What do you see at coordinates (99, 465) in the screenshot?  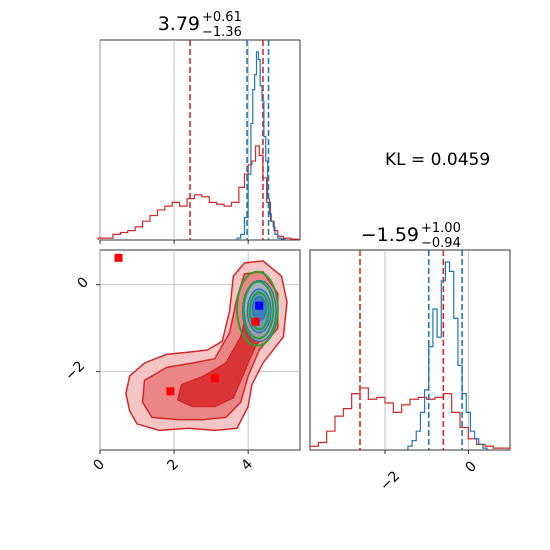 I see `joint-xtick-label-0: 0` at bounding box center [99, 465].